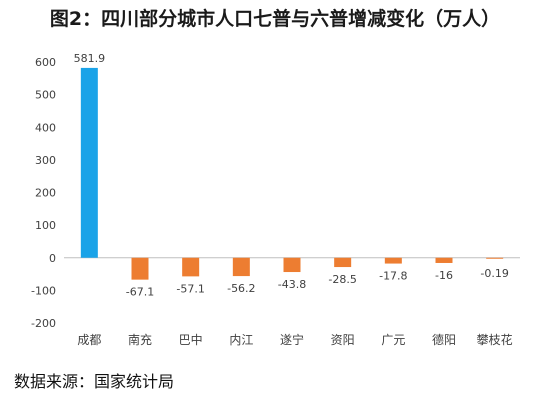 The image size is (550, 400). I want to click on y-tick-label: -200, so click(43, 323).